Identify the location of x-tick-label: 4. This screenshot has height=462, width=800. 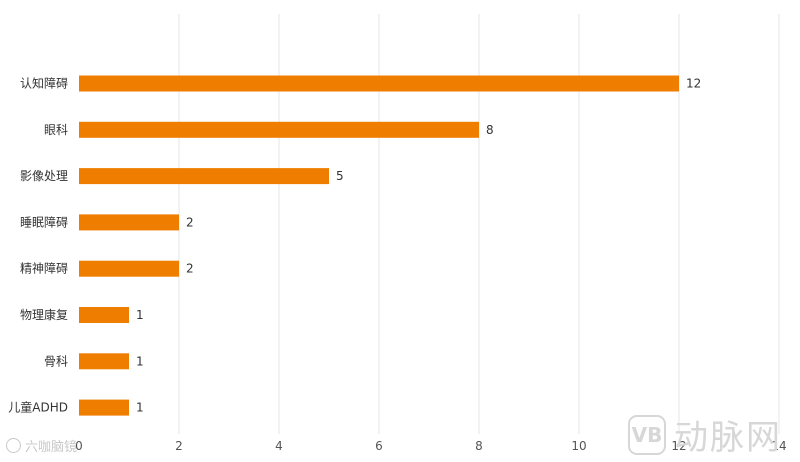
(279, 446).